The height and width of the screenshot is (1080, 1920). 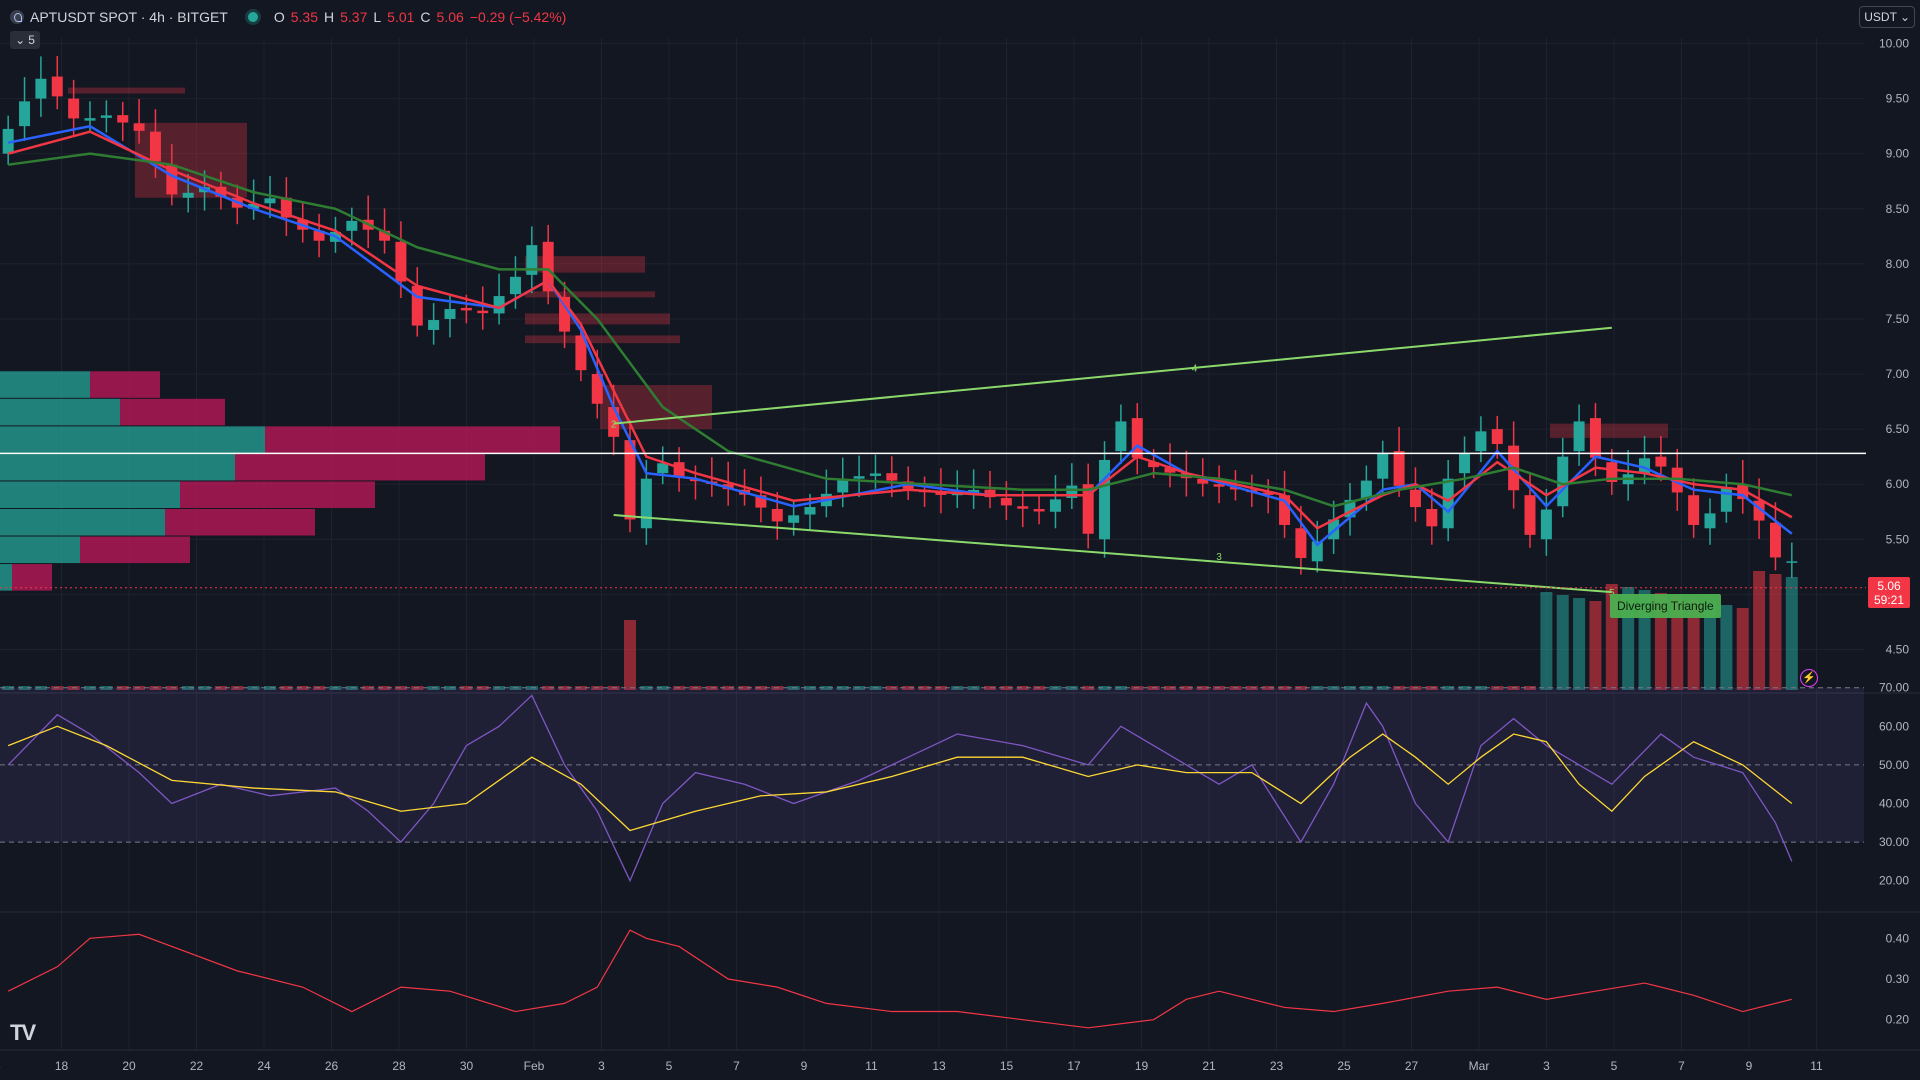 What do you see at coordinates (332, 1066) in the screenshot?
I see `time-axis-label: 26` at bounding box center [332, 1066].